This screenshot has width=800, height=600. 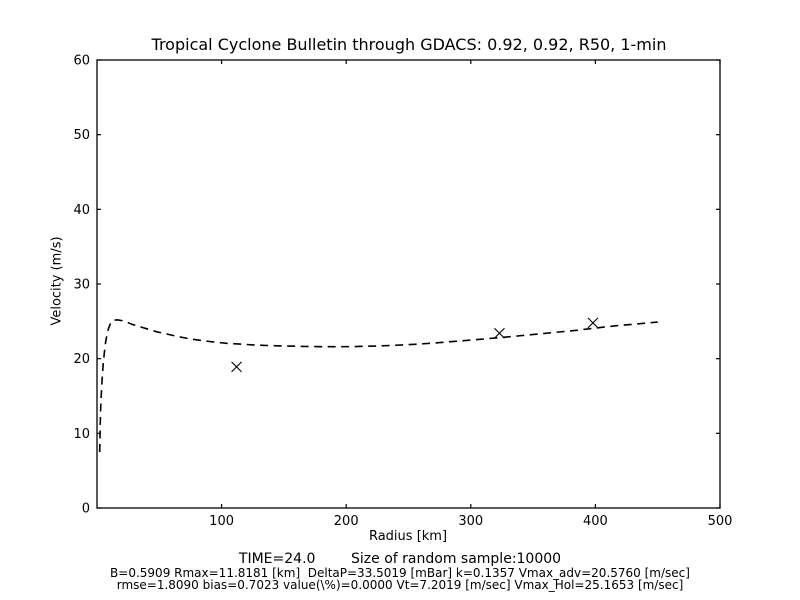 I want to click on y-tick-label: 30, so click(x=81, y=285).